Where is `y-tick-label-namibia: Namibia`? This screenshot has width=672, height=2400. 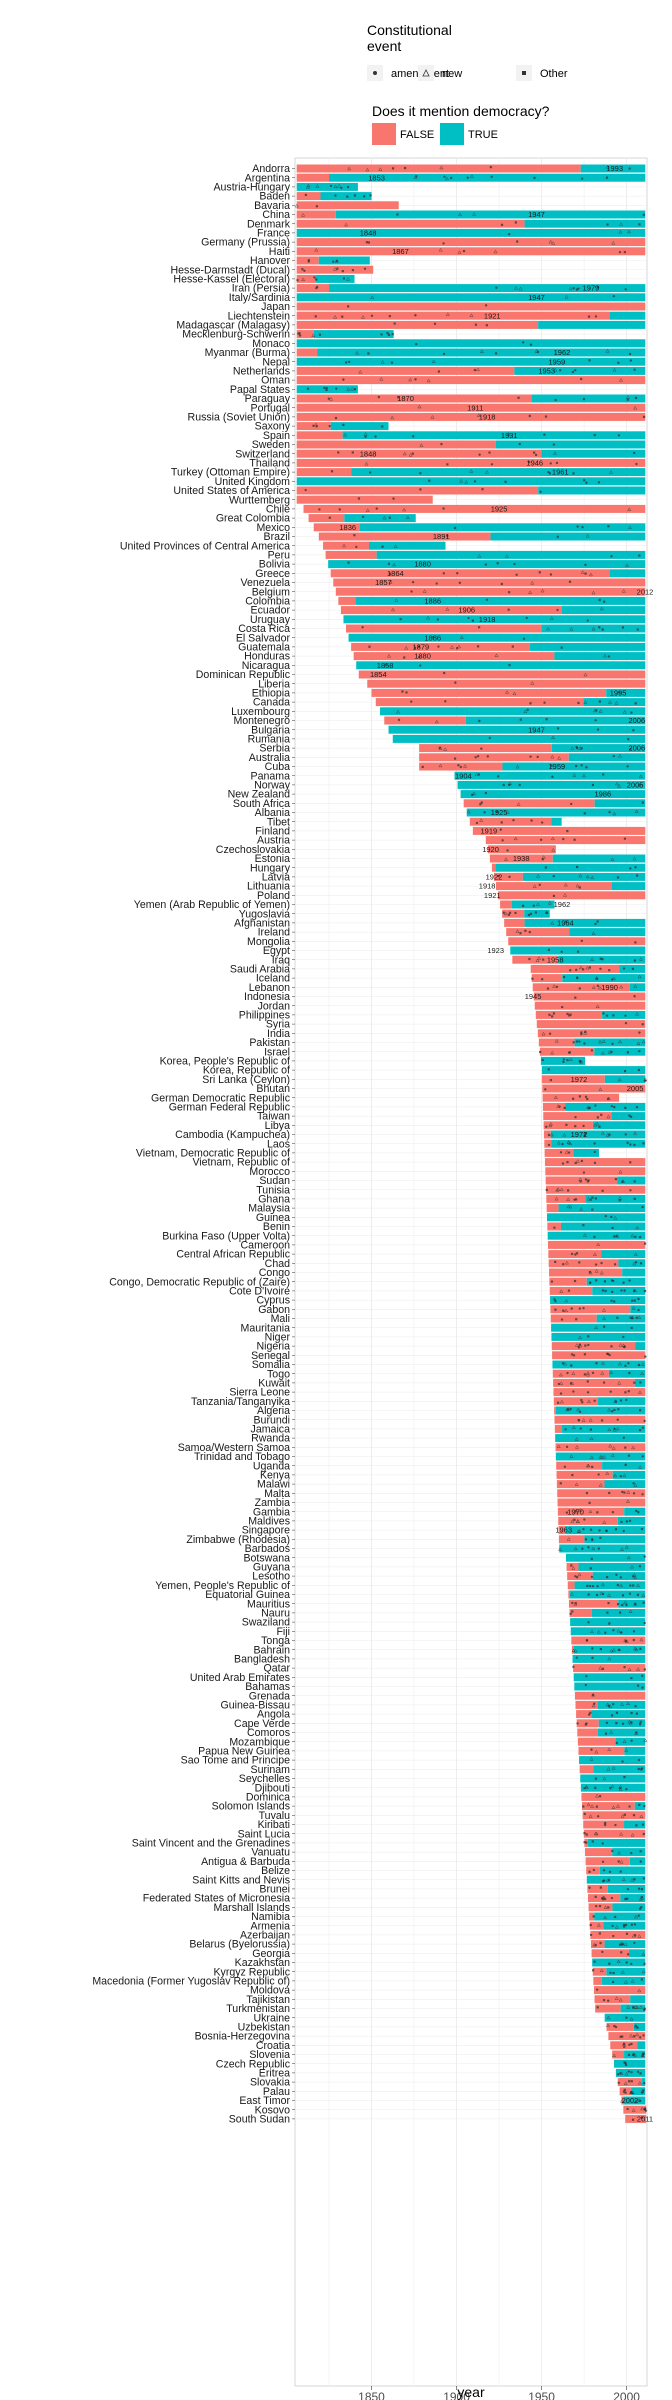
y-tick-label-namibia: Namibia is located at coordinates (270, 1917).